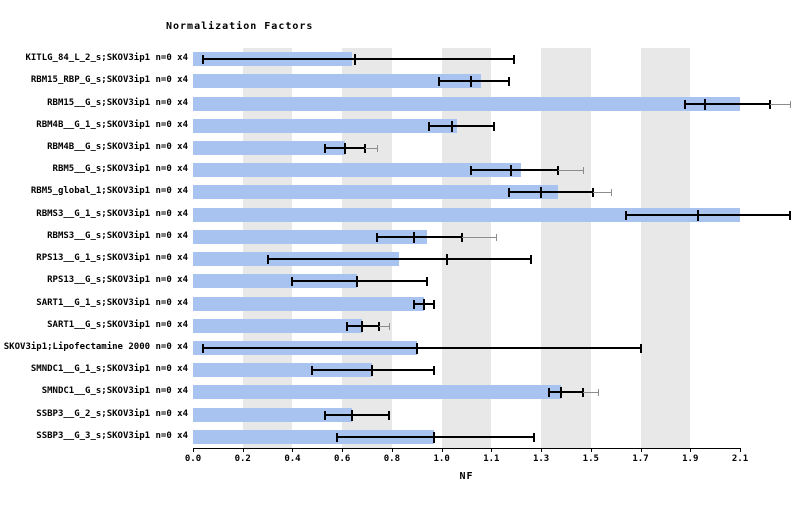 This screenshot has width=792, height=506. Describe the element at coordinates (292, 459) in the screenshot. I see `x-tick-label: 0.4` at that location.